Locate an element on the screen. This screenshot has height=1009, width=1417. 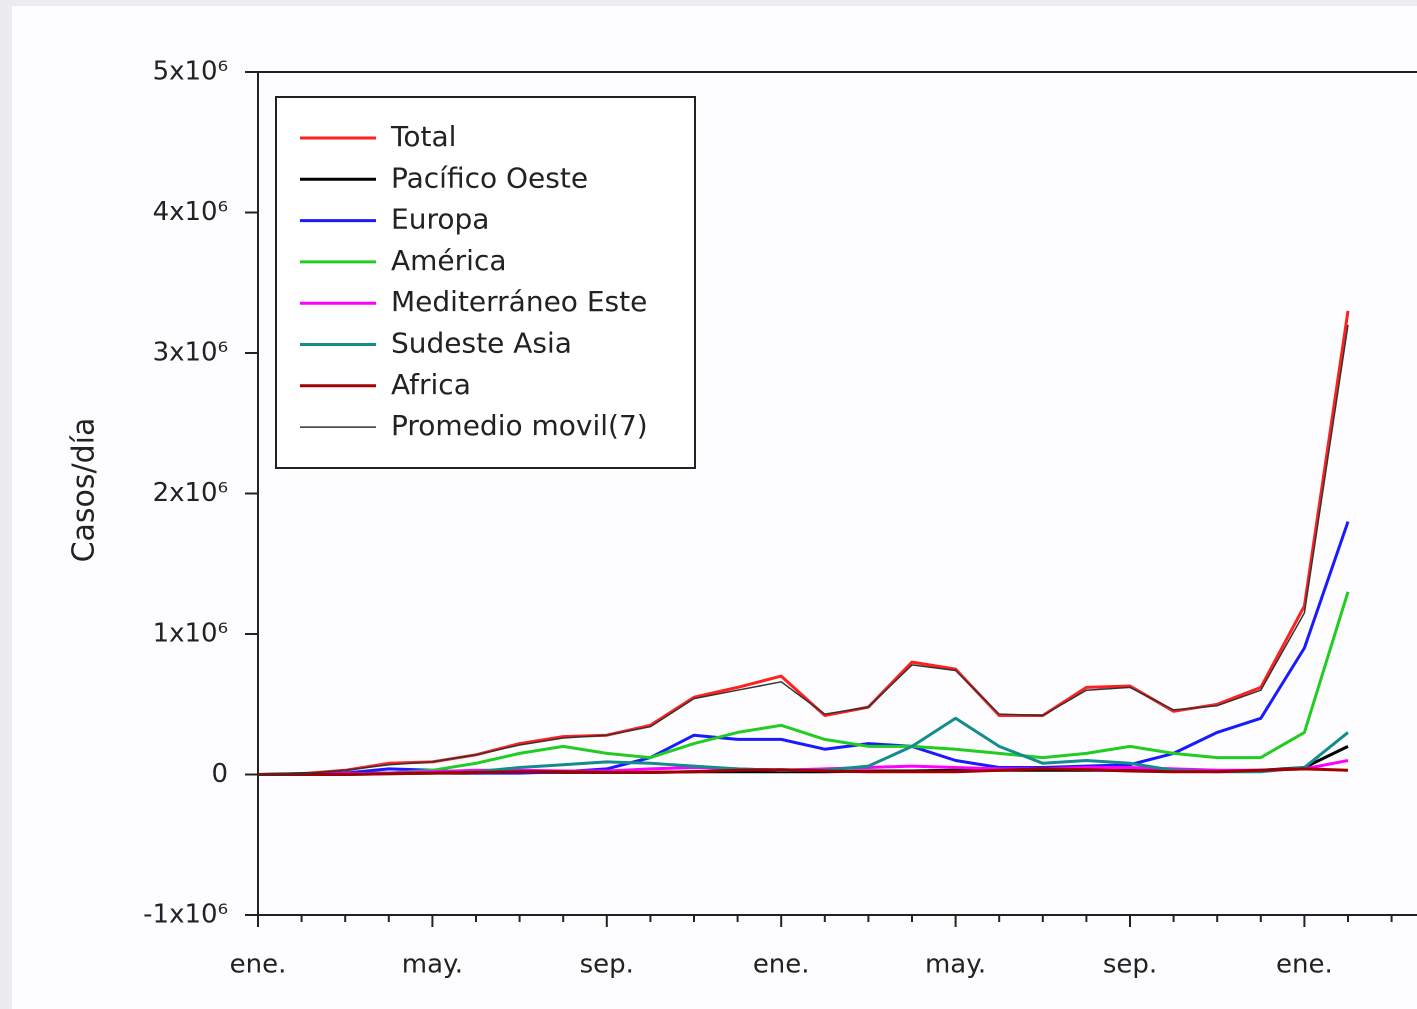
legend-box is located at coordinates (485, 282).